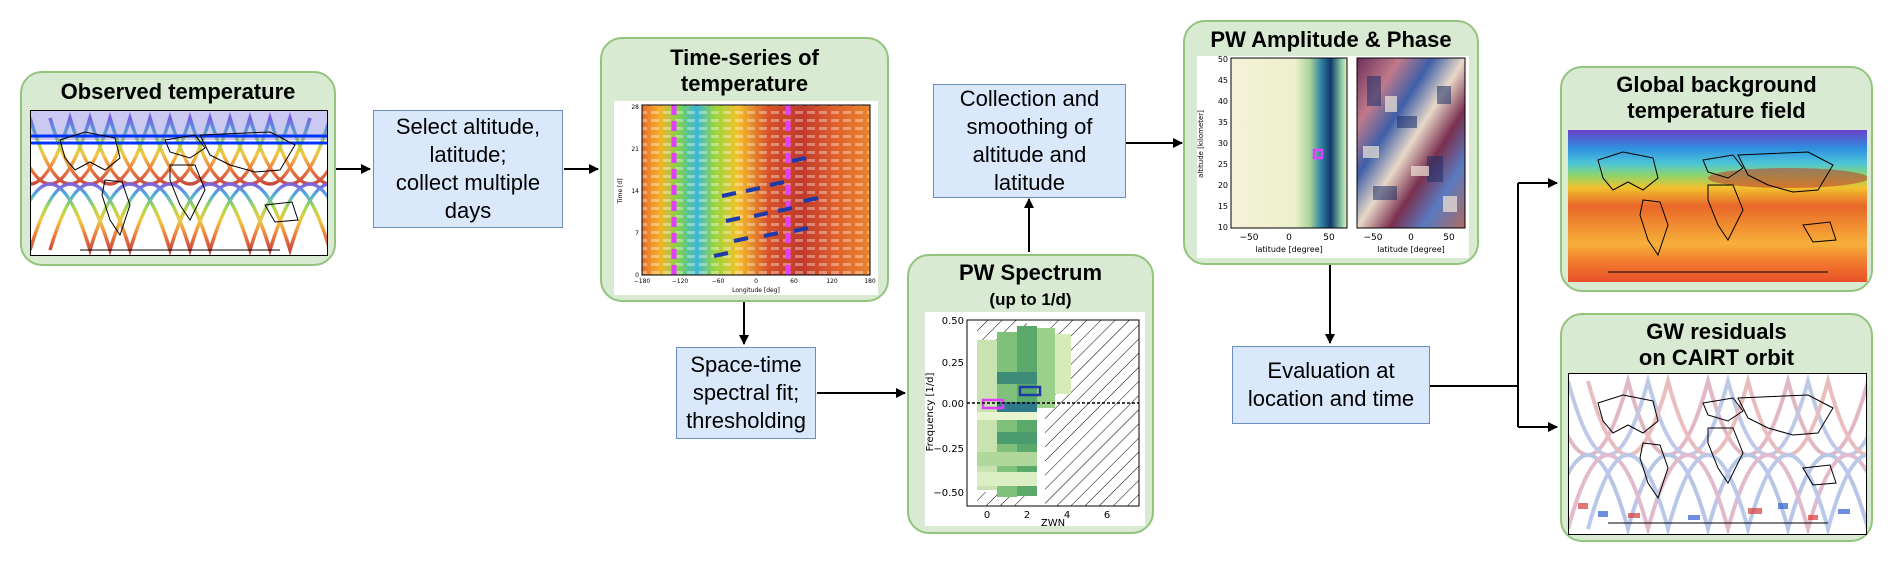 This screenshot has width=1892, height=561. Describe the element at coordinates (1329, 238) in the screenshot. I see `amp-x-tick-50: 50` at that location.